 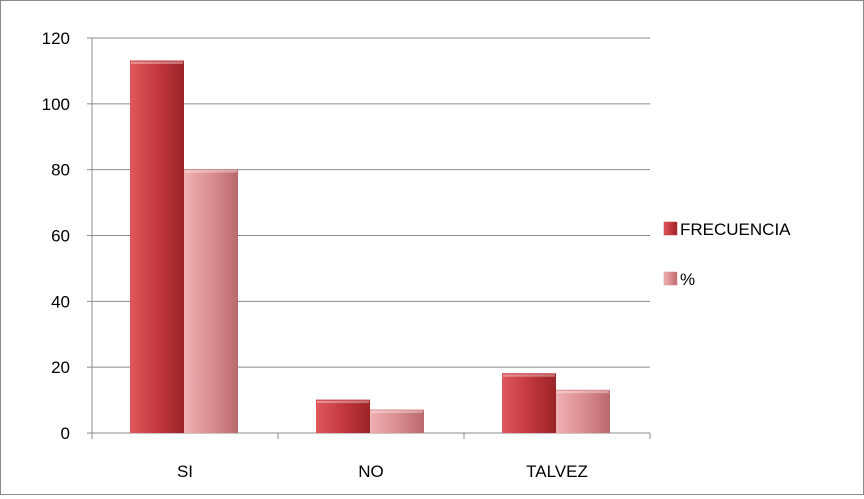 I want to click on legend-item-series-2: %, so click(x=679, y=279).